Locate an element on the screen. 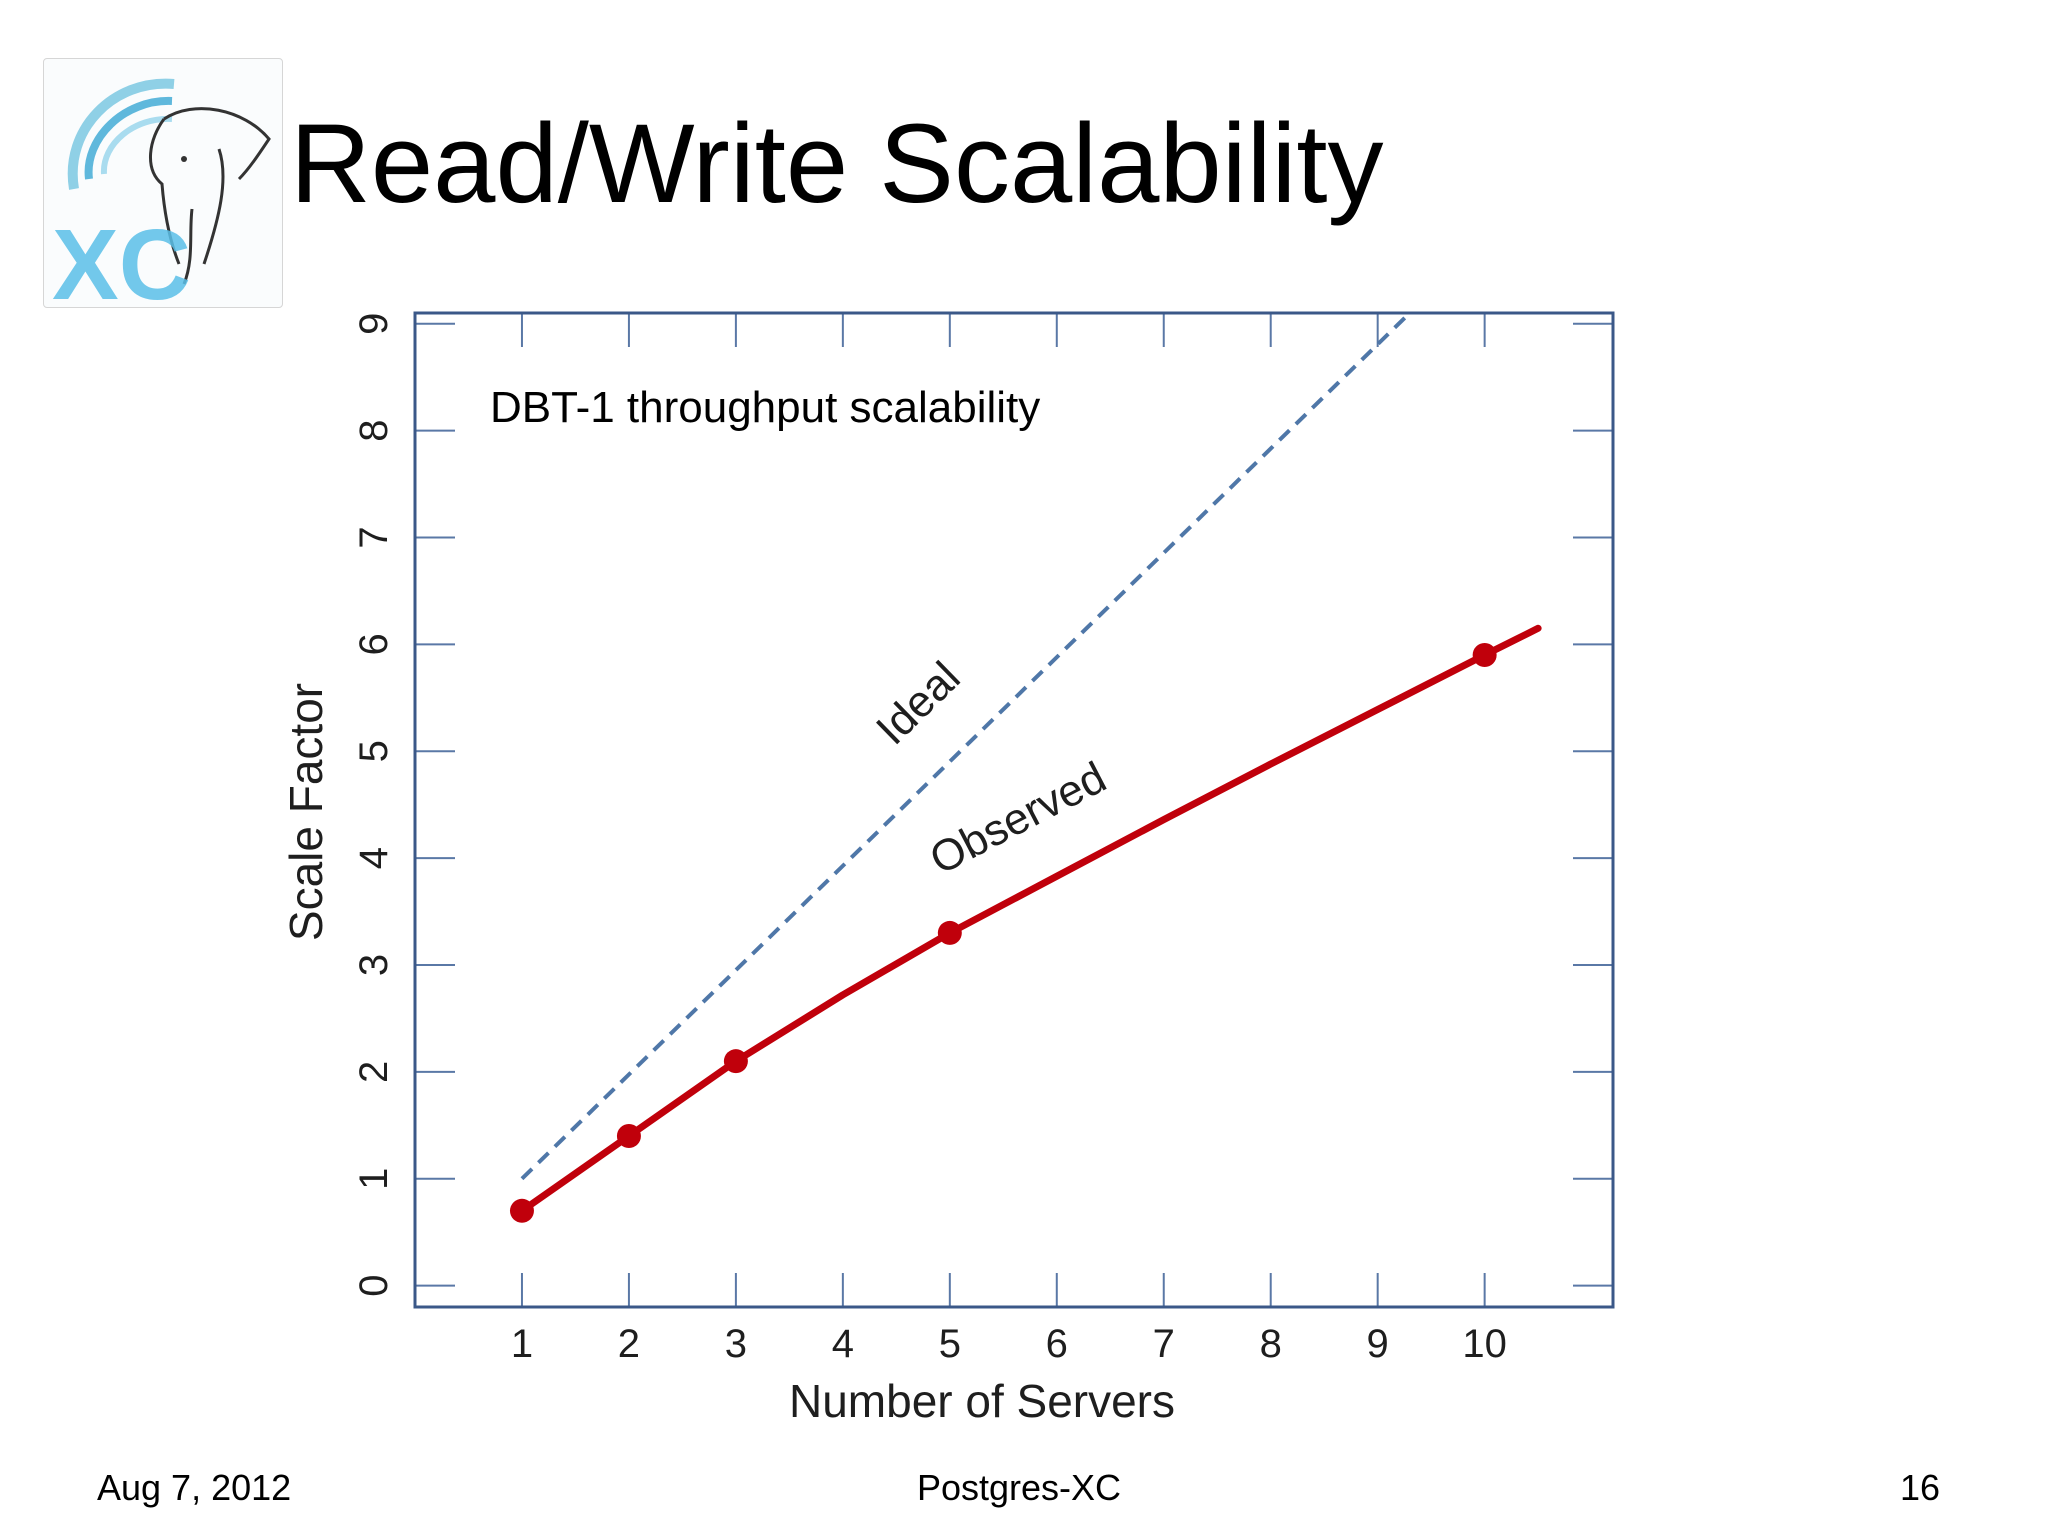 Image resolution: width=2048 pixels, height=1535 pixels. y-tick-label: 3 is located at coordinates (374, 965).